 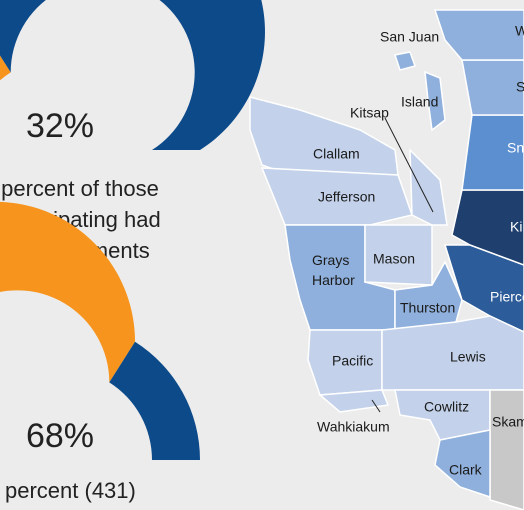 What do you see at coordinates (60, 436) in the screenshot?
I see `gauge-value-label: 68%` at bounding box center [60, 436].